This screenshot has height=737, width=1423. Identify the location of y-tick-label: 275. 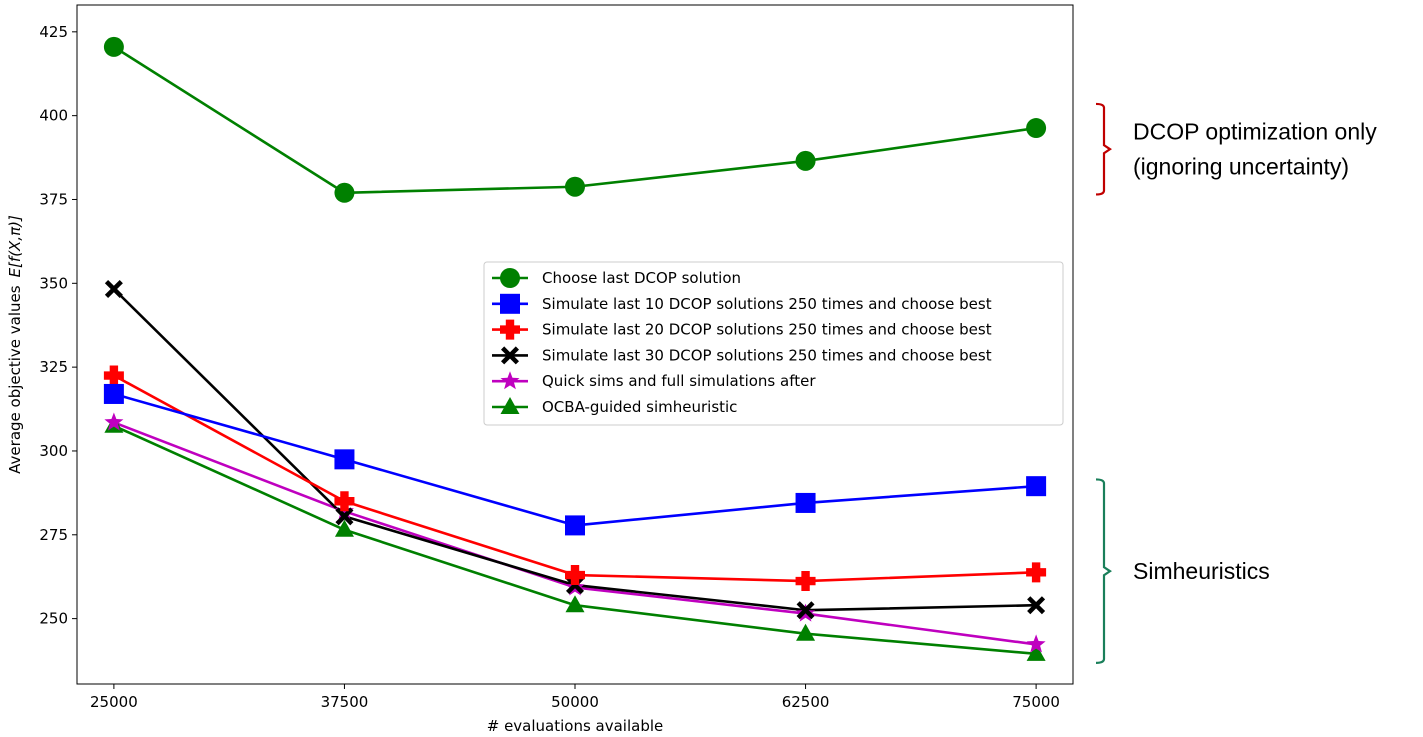
(53, 535).